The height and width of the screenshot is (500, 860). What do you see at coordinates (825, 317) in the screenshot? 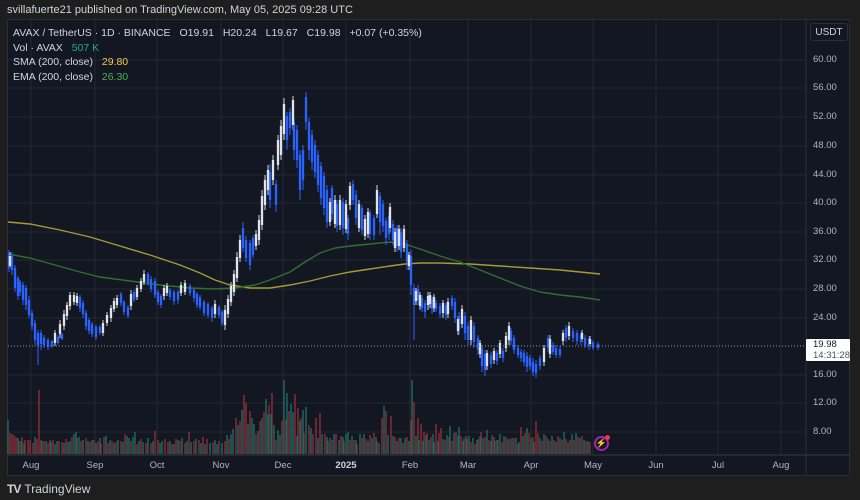
I see `price-tick: 24.00` at bounding box center [825, 317].